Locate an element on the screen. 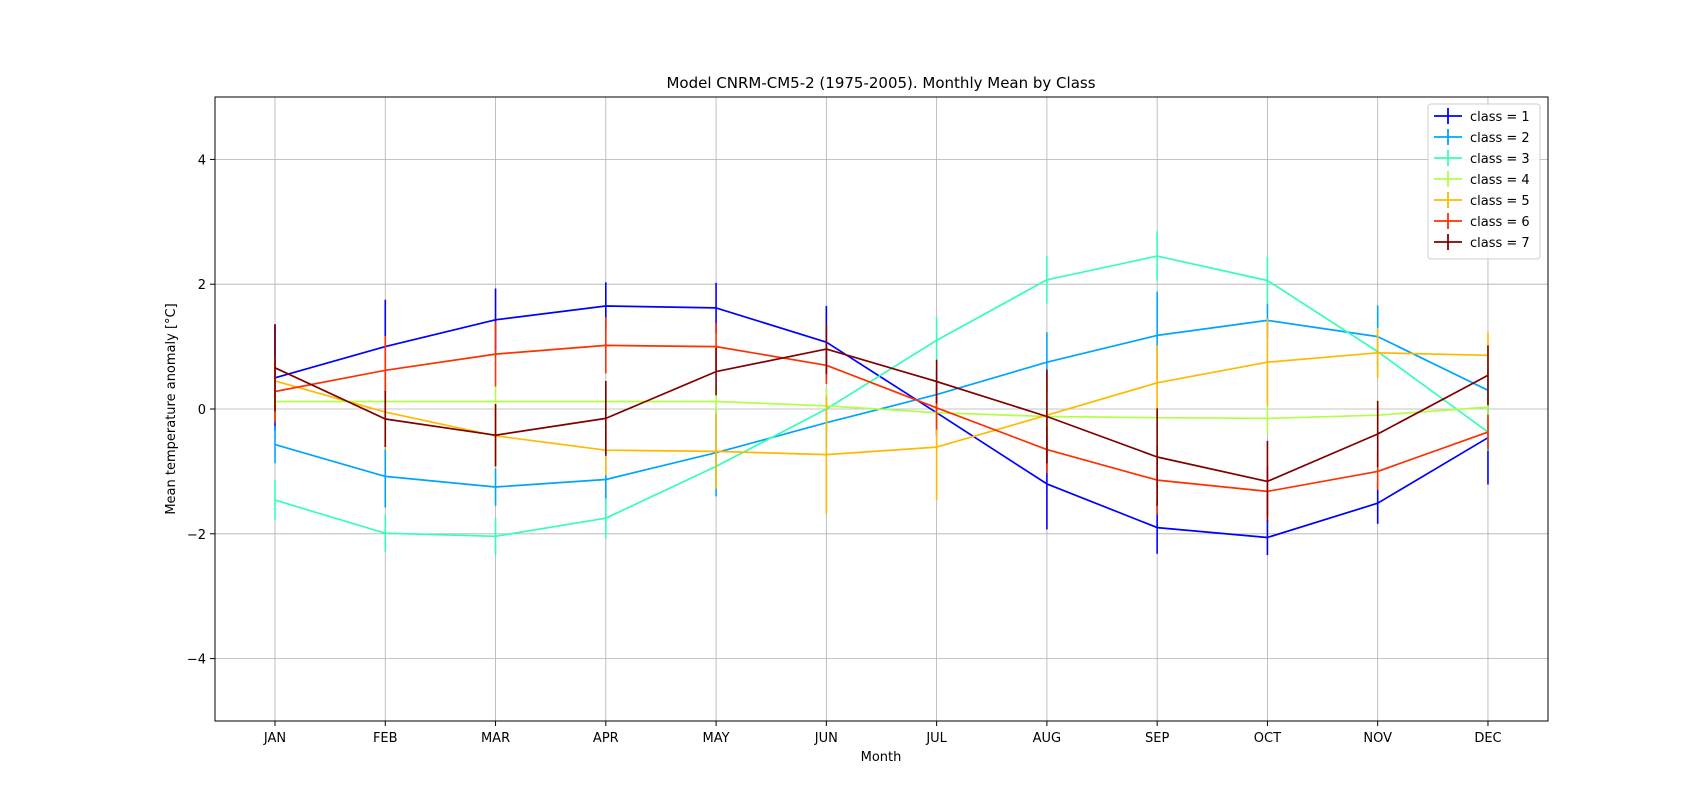 This screenshot has width=1700, height=804. x-tick-label: OCT is located at coordinates (1267, 738).